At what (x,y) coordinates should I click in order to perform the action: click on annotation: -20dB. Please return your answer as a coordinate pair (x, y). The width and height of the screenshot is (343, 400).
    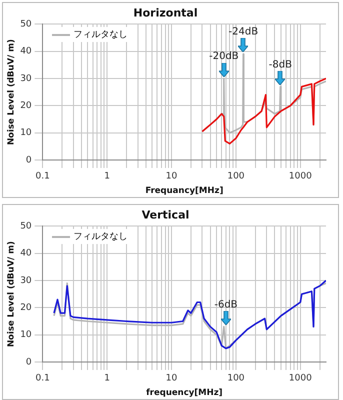
    Looking at the image, I should click on (224, 56).